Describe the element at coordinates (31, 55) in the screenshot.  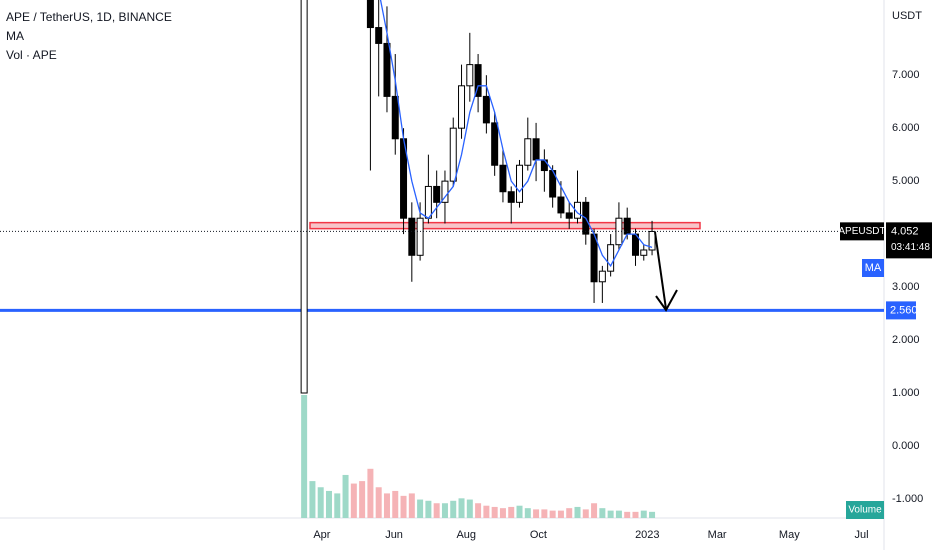
I see `volume-indicator-label: Vol · APE` at that location.